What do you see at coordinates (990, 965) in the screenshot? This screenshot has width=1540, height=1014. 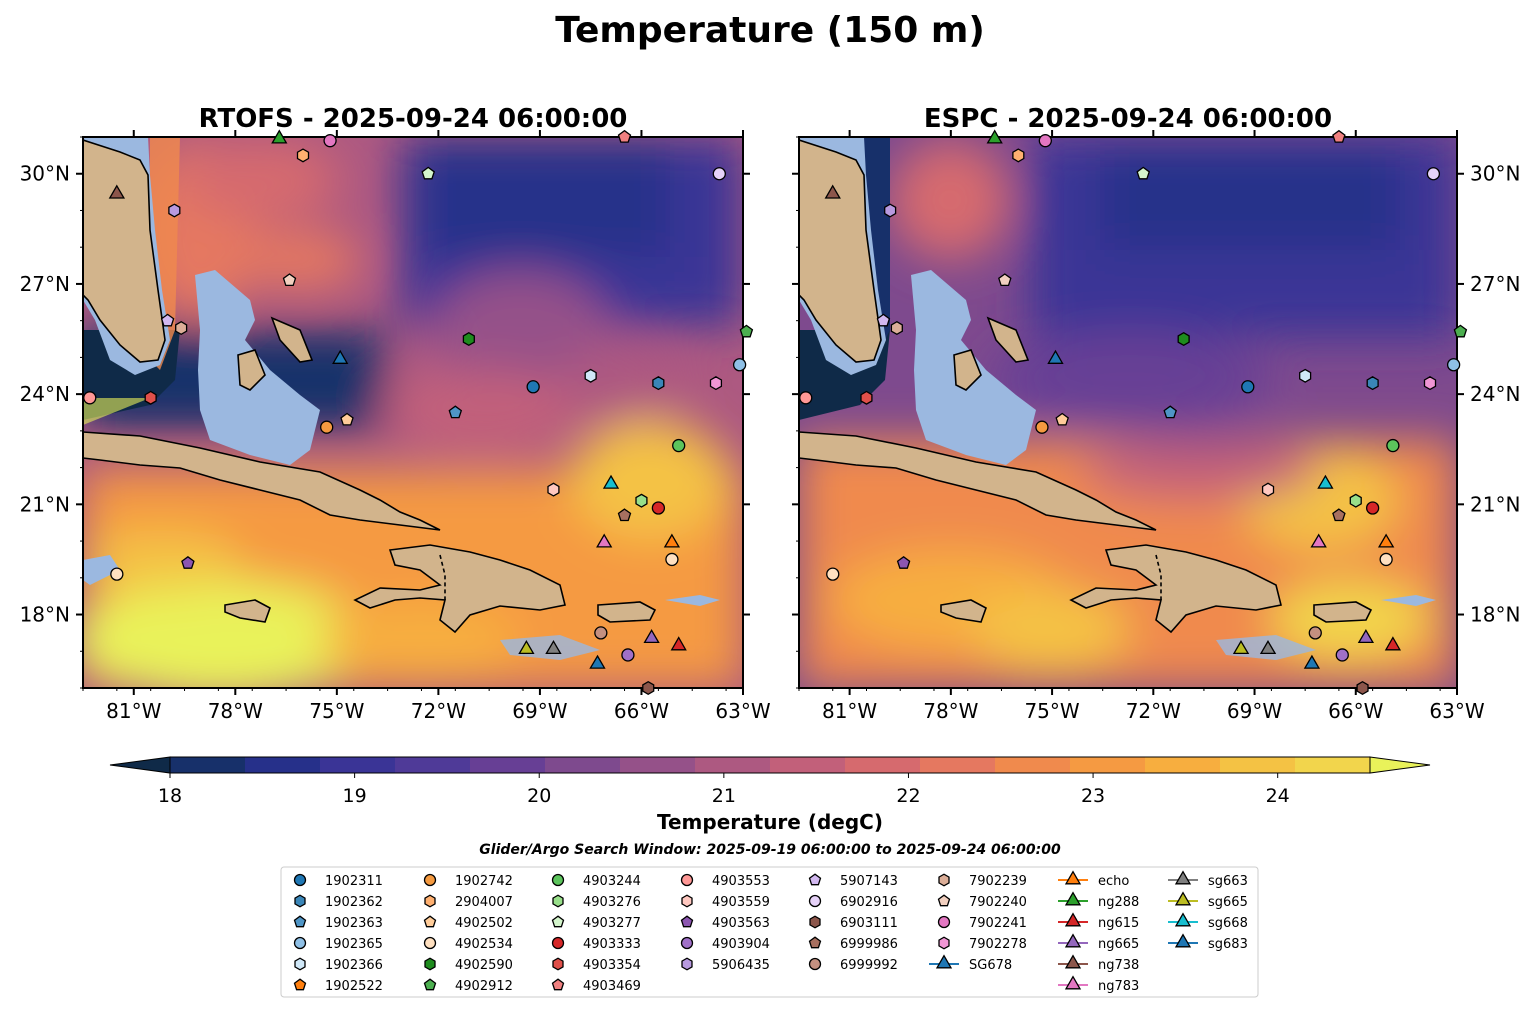 I see `legend-label: SG678` at bounding box center [990, 965].